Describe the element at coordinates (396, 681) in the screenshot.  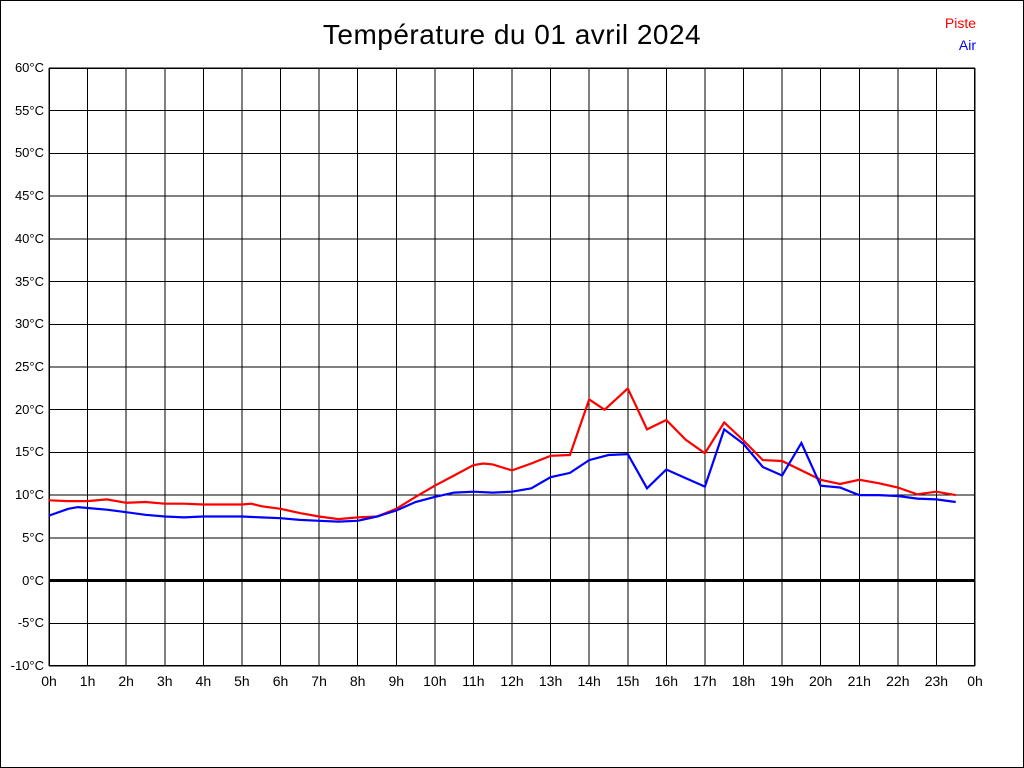
I see `x-tick-label: 9h` at that location.